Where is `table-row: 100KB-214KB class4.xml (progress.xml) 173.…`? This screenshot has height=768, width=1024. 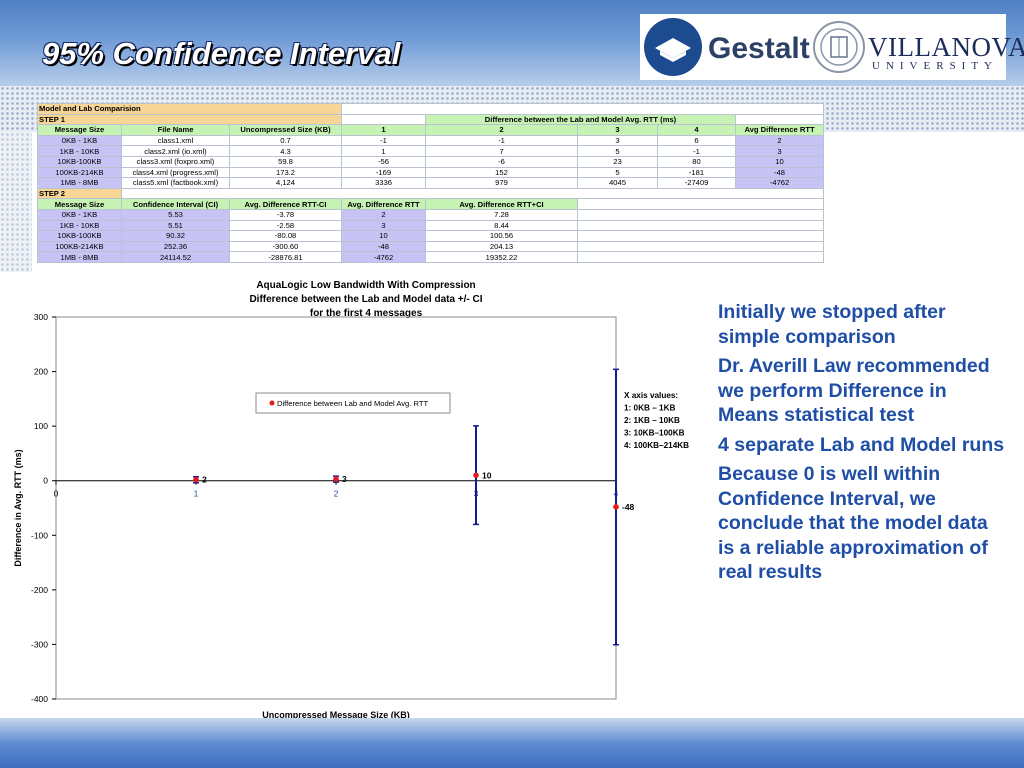 table-row: 100KB-214KB class4.xml (progress.xml) 173.… is located at coordinates (431, 172).